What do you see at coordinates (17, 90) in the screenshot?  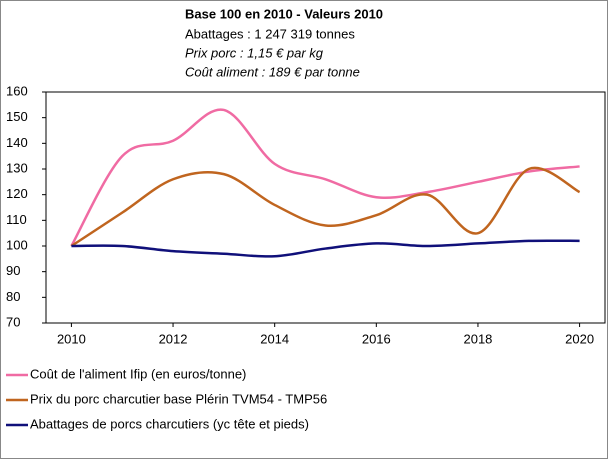 I see `y-tick-label: 160` at bounding box center [17, 90].